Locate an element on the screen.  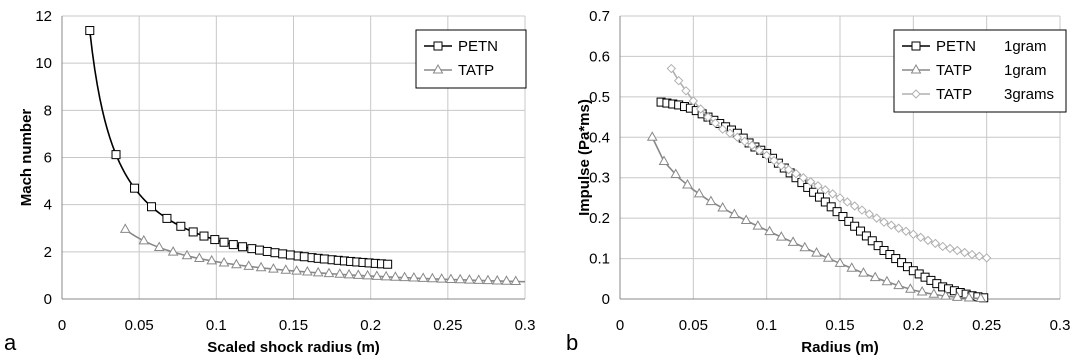
x-axis-label: Scaled shock radius (m) is located at coordinates (293, 347).